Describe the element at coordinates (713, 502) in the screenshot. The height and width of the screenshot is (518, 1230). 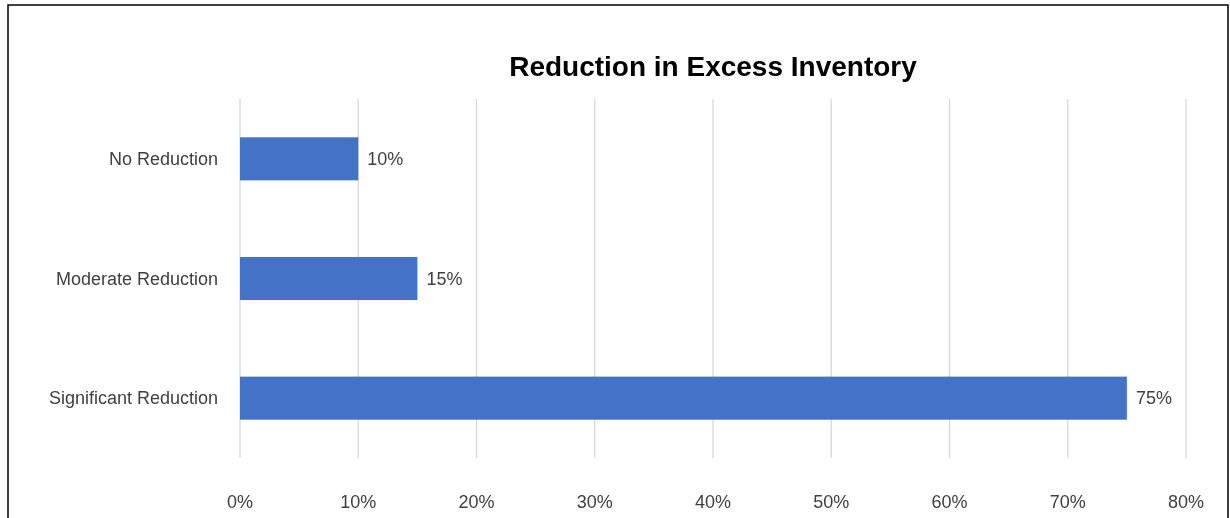
I see `x-tick-label: 40%` at that location.